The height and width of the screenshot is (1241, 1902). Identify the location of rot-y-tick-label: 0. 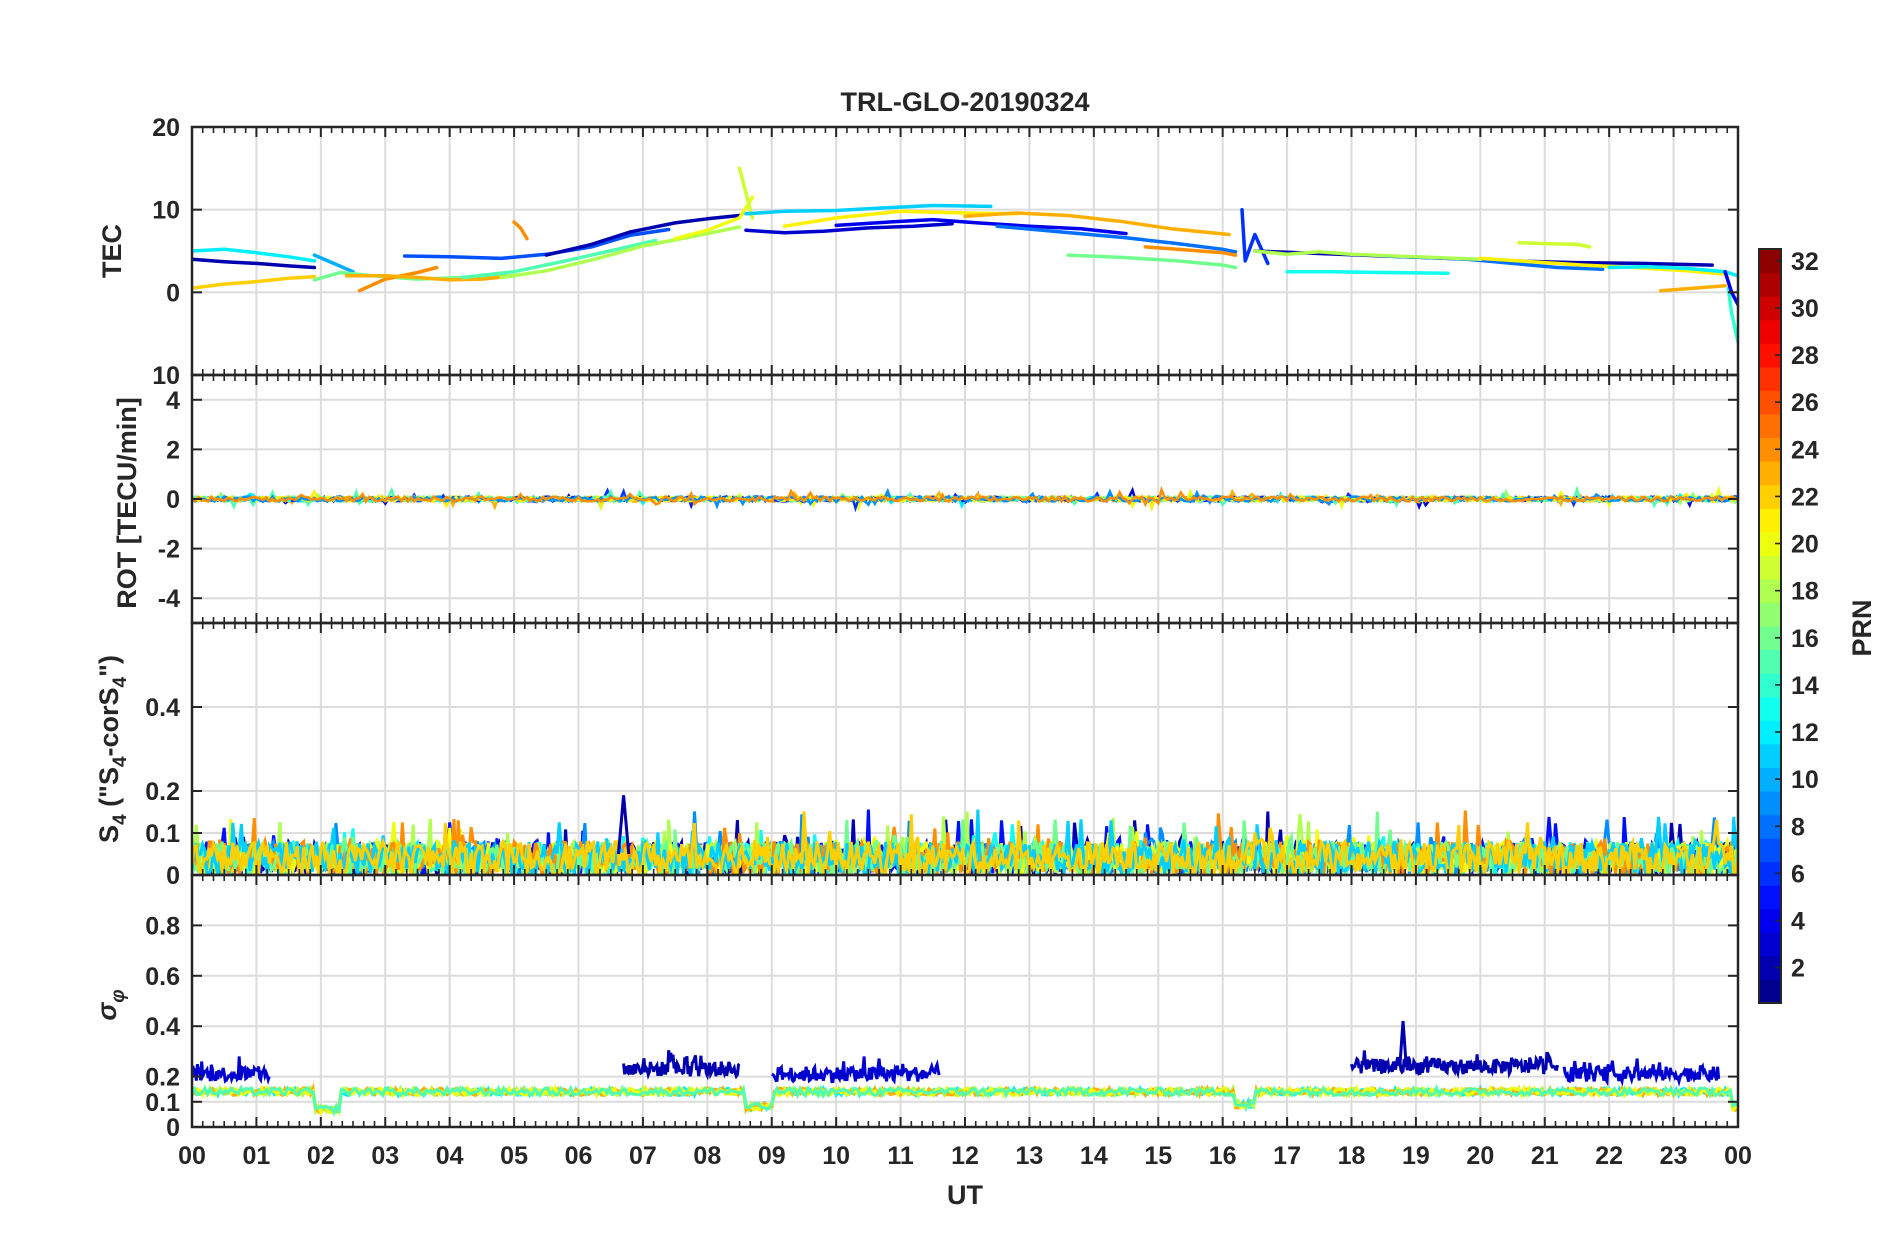
(173, 500).